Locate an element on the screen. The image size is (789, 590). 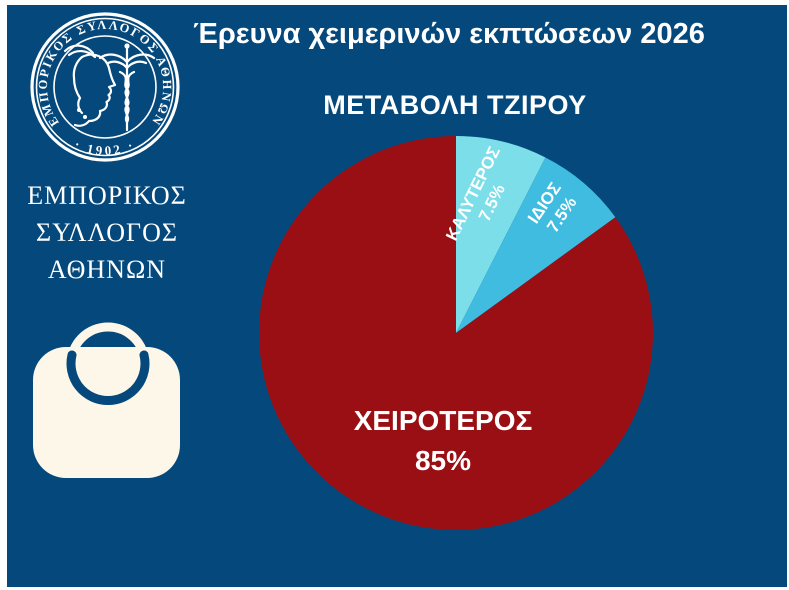
hermes-seal-icon: ΕΜΠΟΡΙΚΟΣ ΣΥΛΛΟΓΟΣ ΑΘΗΝΩΝ · 1902 · is located at coordinates (105, 87).